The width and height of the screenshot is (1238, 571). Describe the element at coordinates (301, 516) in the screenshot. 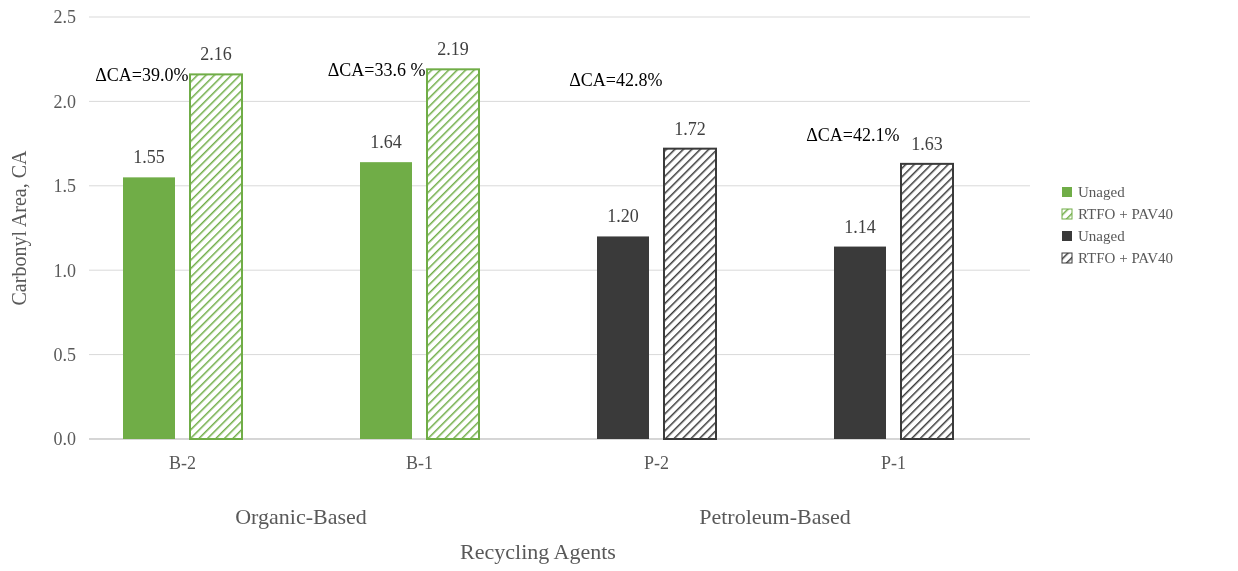

I see `text: Organic-Based` at that location.